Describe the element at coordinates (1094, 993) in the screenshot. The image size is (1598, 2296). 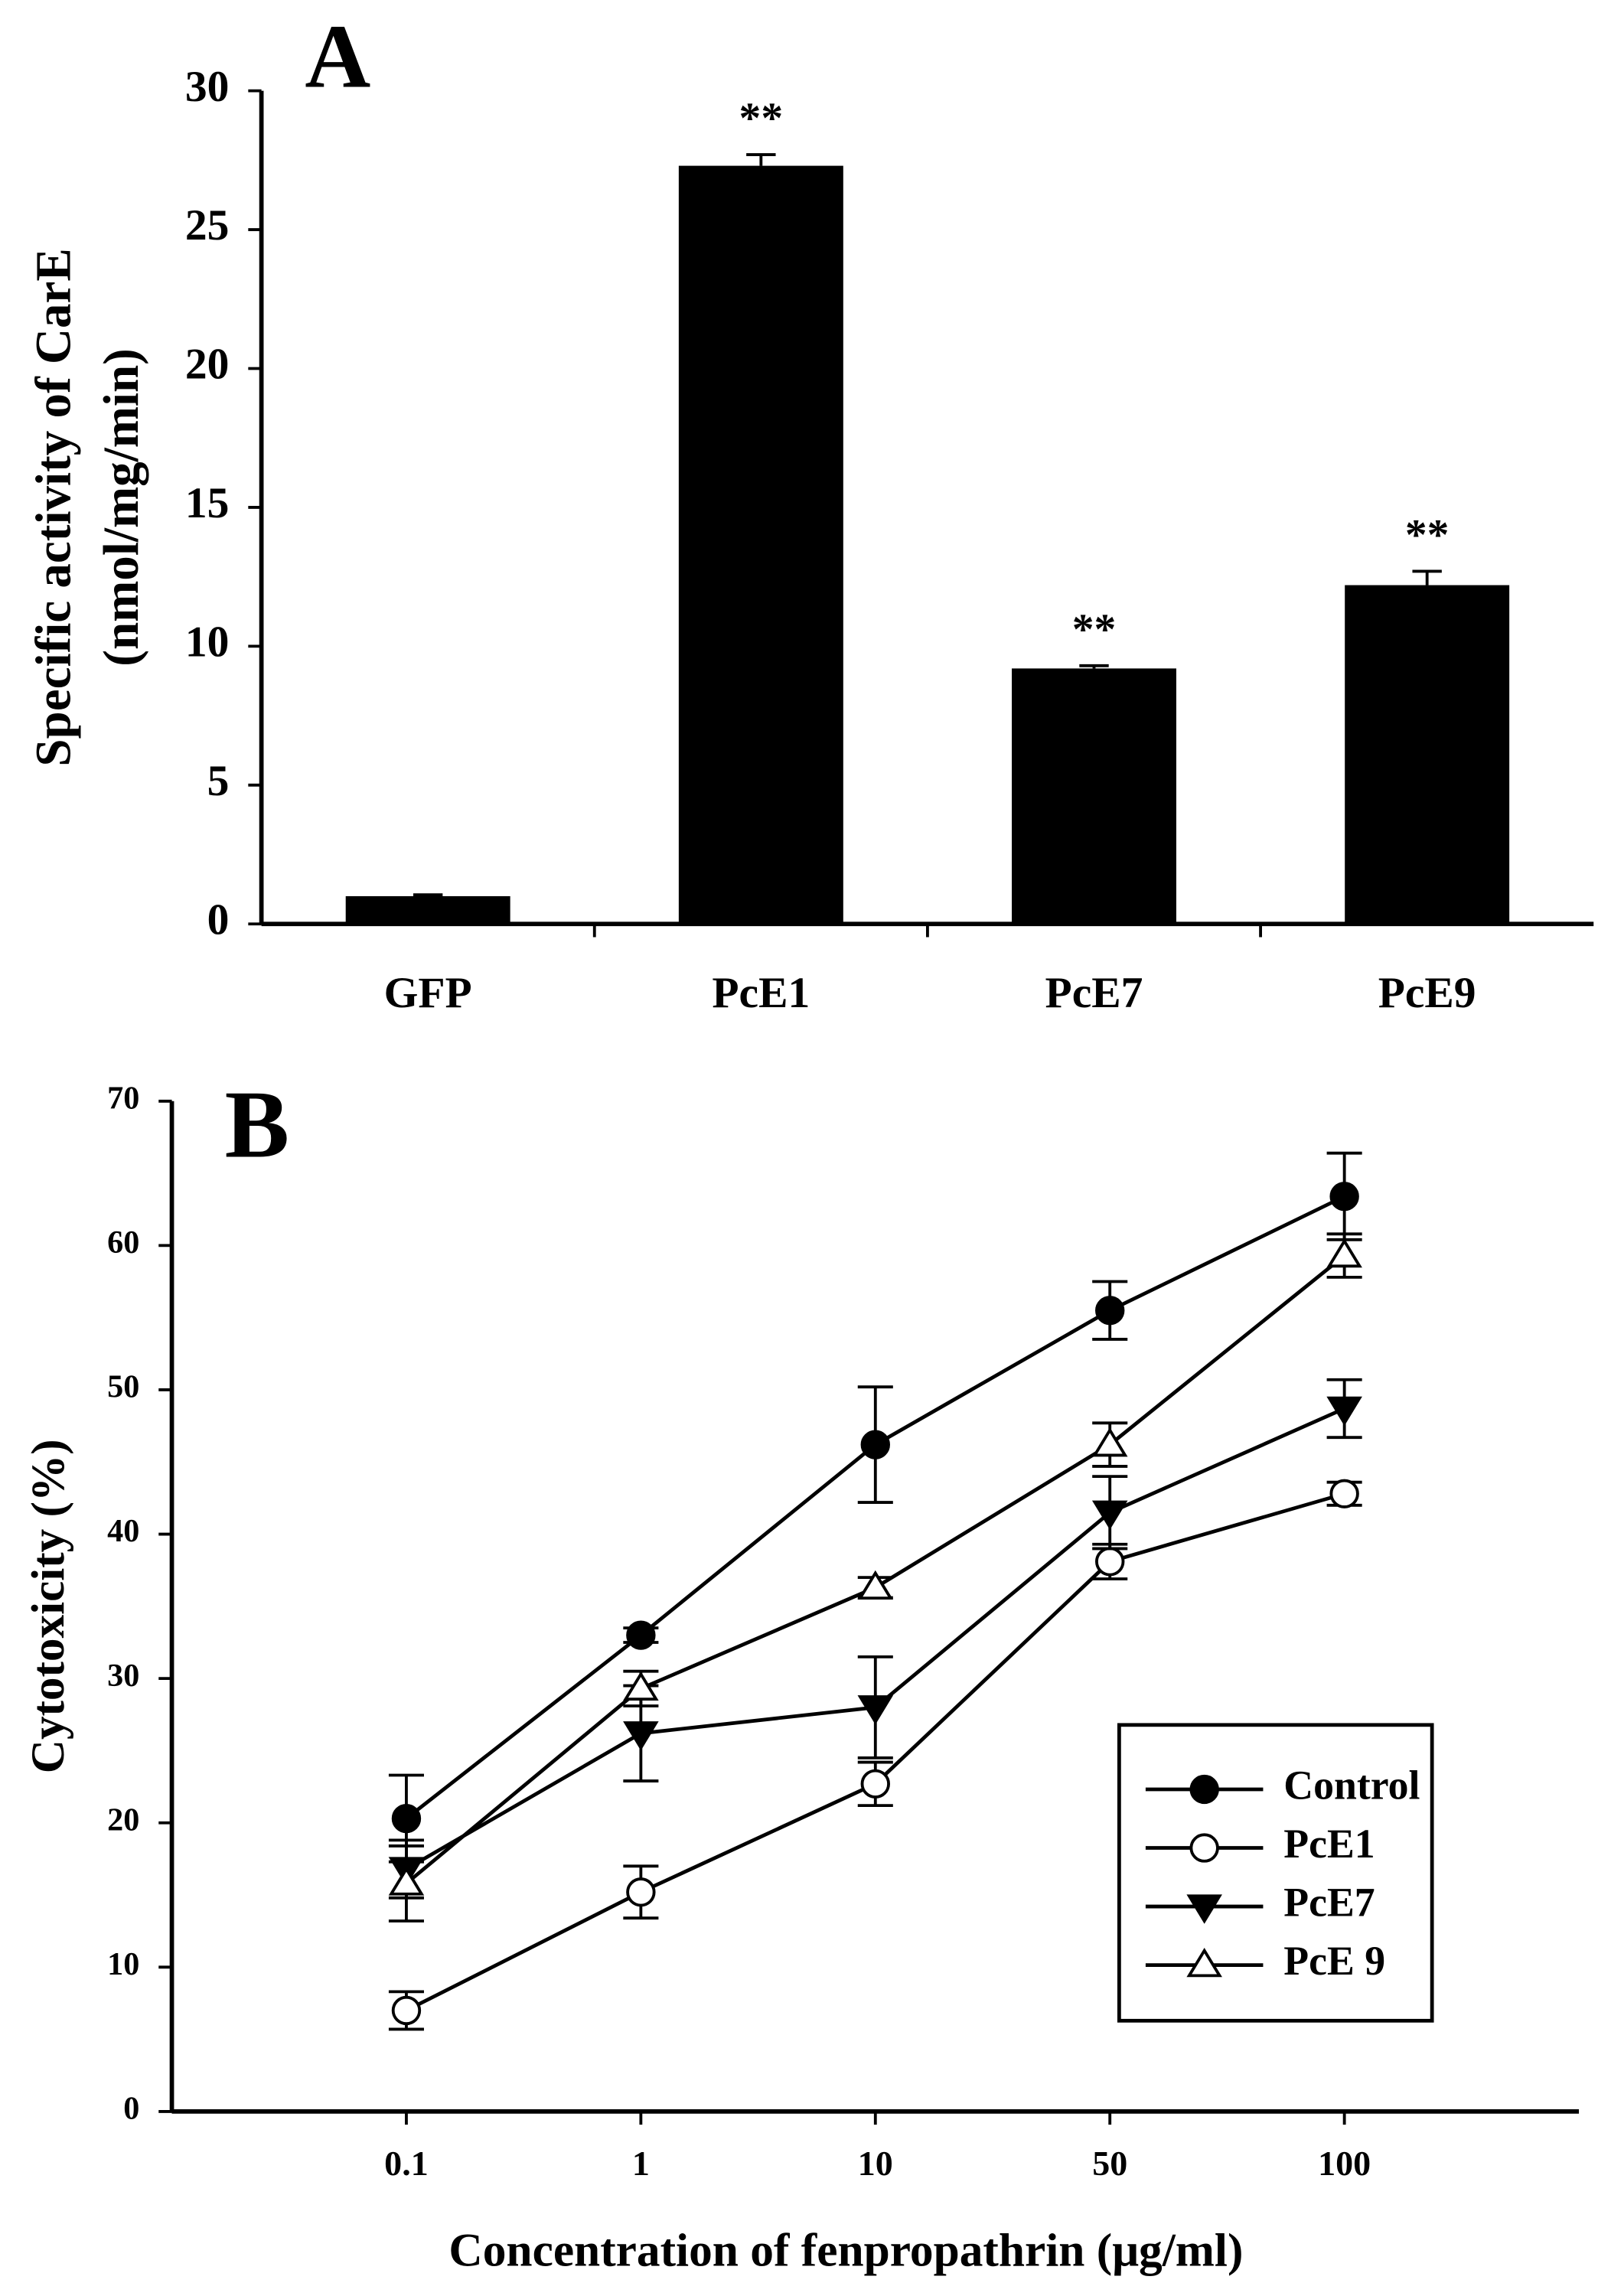
I see `x-tick-label: PcE7` at that location.